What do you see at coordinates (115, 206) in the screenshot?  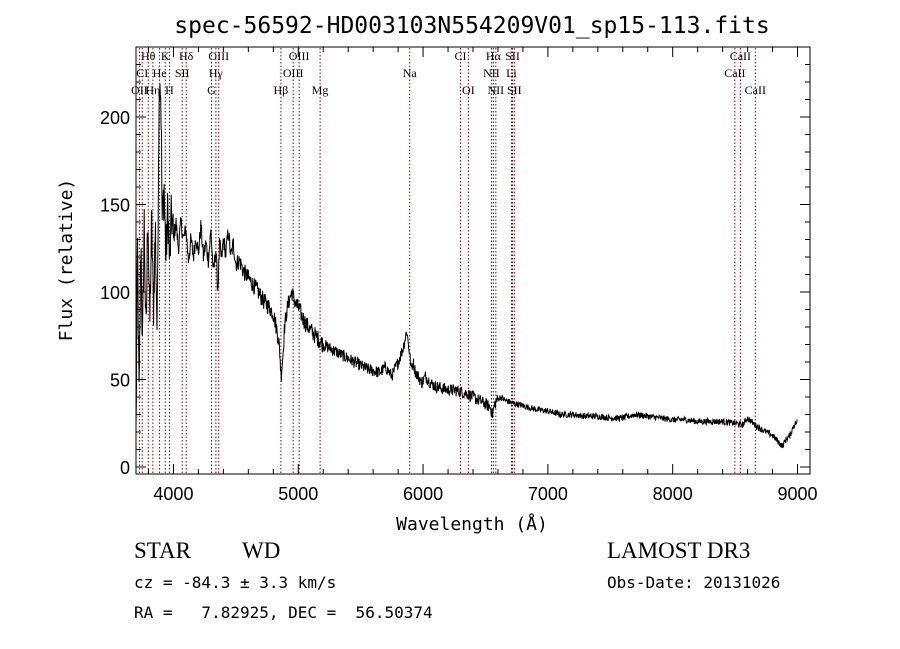 I see `y-tick-label-3: 150` at bounding box center [115, 206].